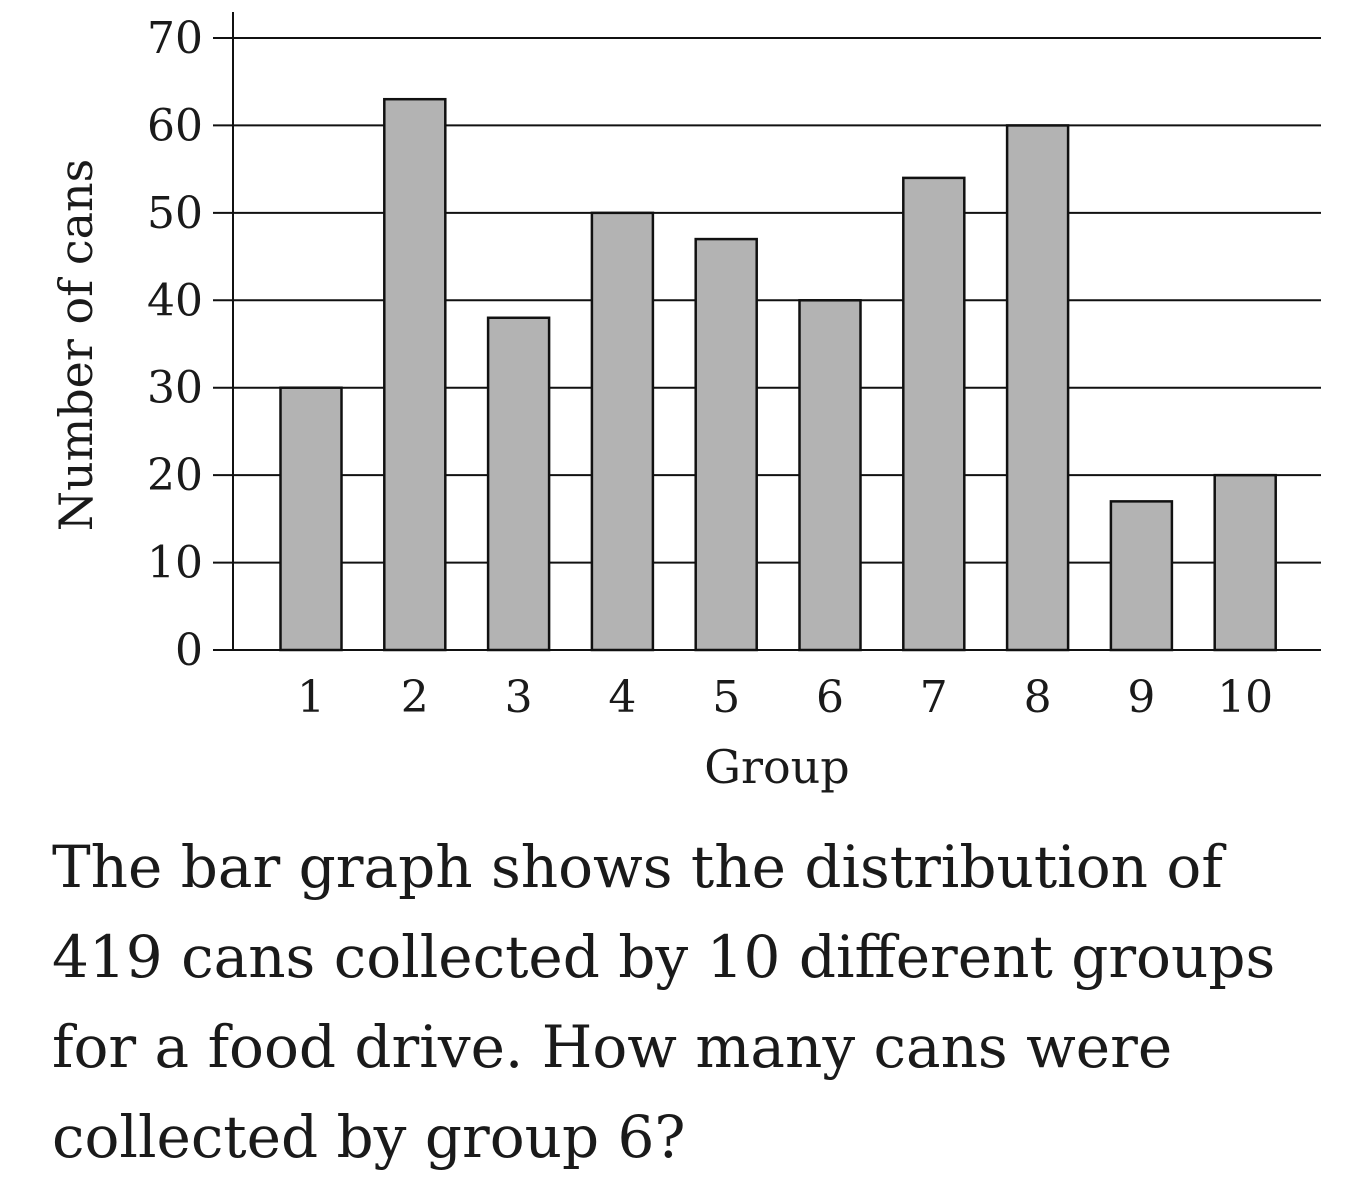 This screenshot has height=1202, width=1353. I want to click on x-tick-label: 3, so click(519, 697).